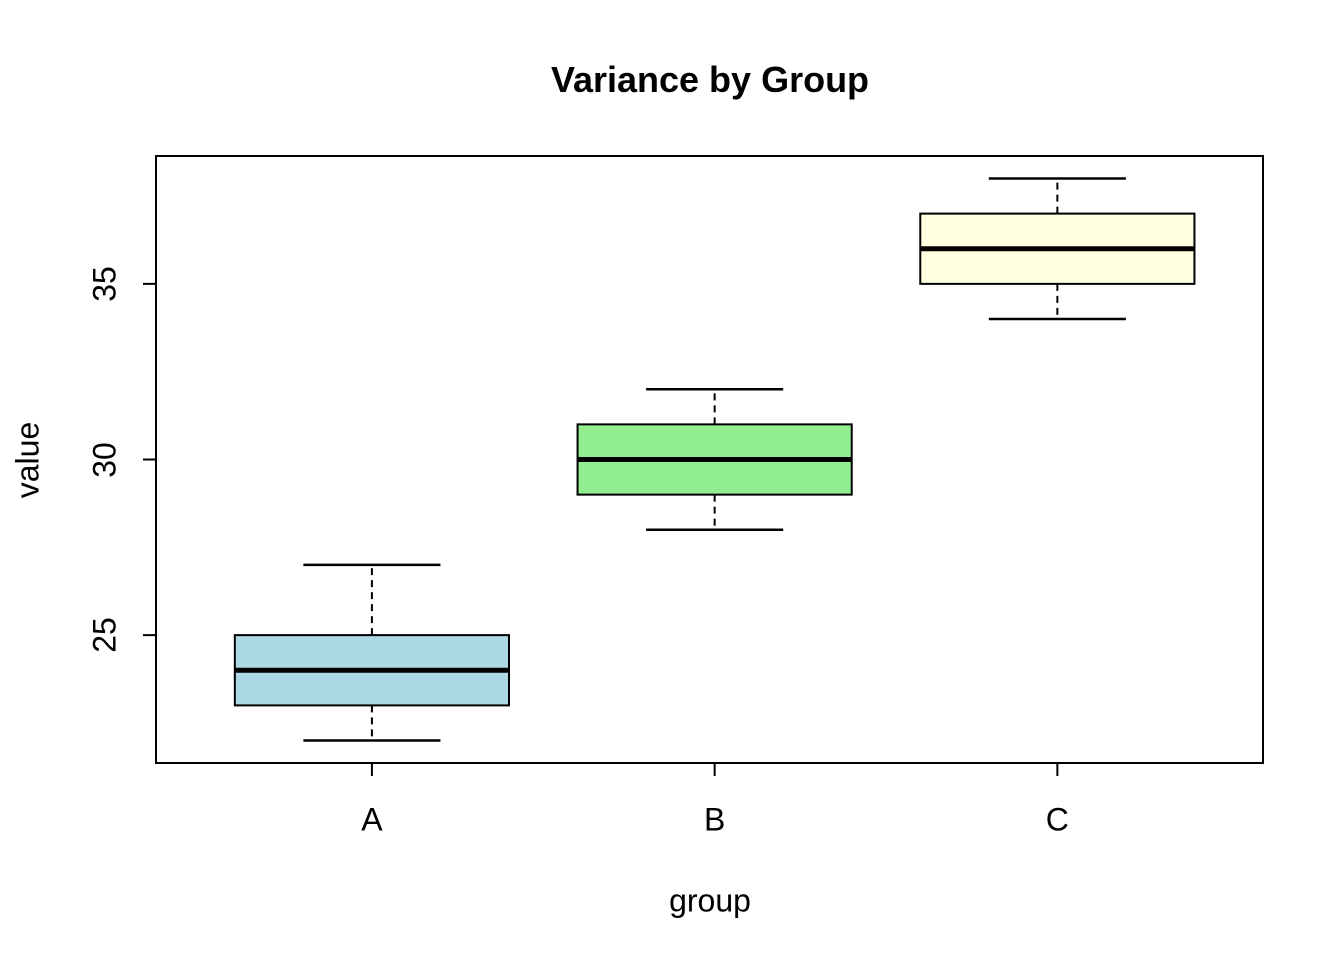 This screenshot has height=960, width=1344. Describe the element at coordinates (714, 819) in the screenshot. I see `x-tick-label-B: B` at that location.